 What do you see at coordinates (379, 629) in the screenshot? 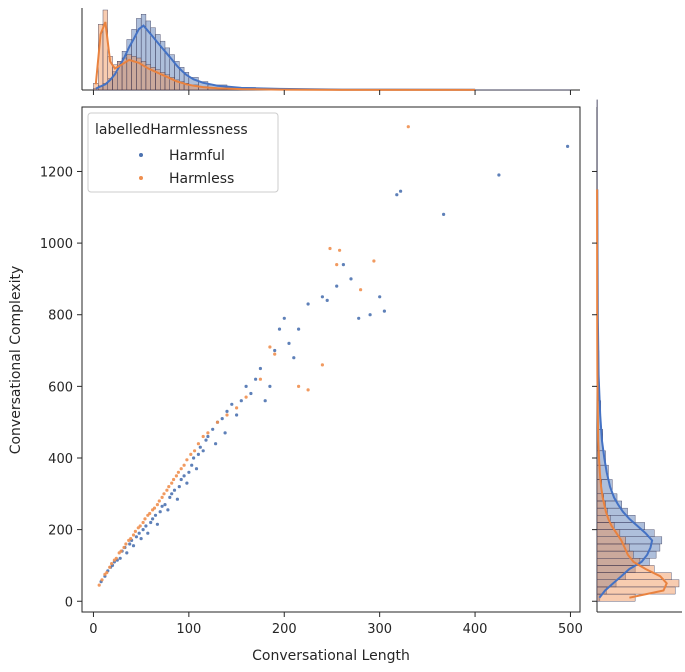
I see `x-tick-label: 300` at bounding box center [379, 629].